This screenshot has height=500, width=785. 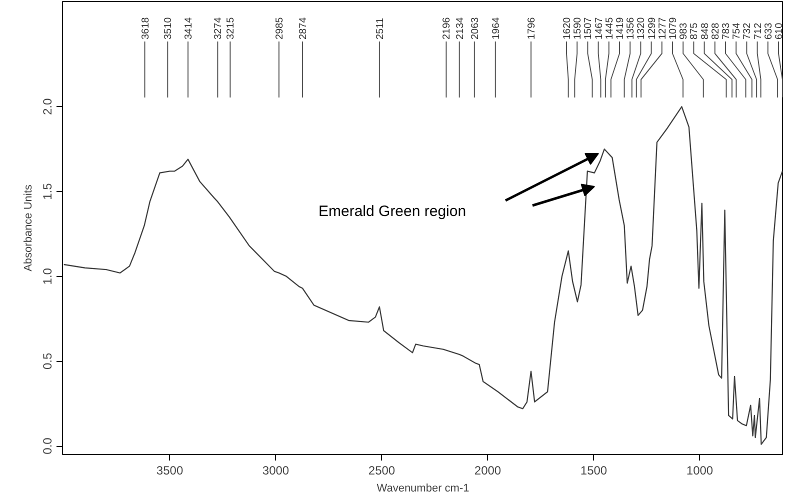 I want to click on annotation: 1964, so click(x=496, y=28).